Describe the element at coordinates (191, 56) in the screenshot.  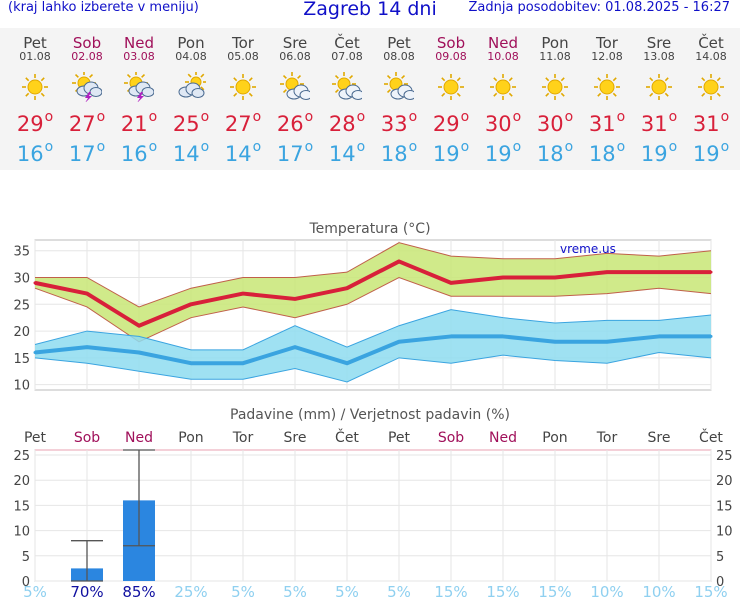
I see `day-date: 04.08` at that location.